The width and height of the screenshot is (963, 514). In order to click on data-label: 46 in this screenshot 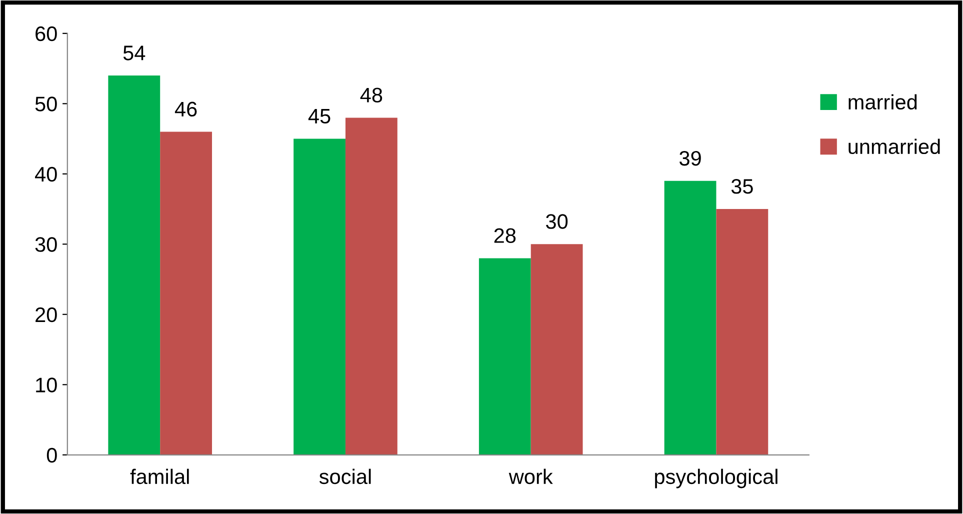, I will do `click(185, 109)`.